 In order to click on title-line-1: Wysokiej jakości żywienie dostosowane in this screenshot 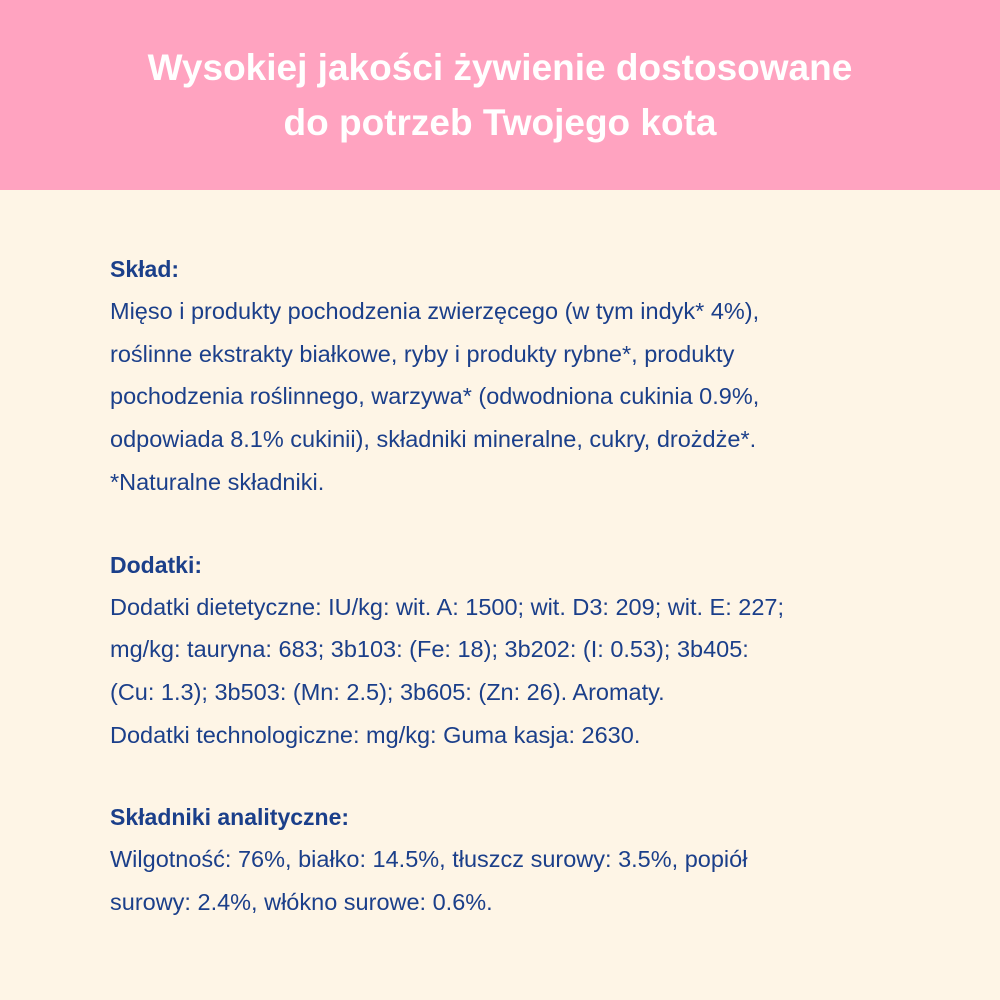, I will do `click(500, 67)`.